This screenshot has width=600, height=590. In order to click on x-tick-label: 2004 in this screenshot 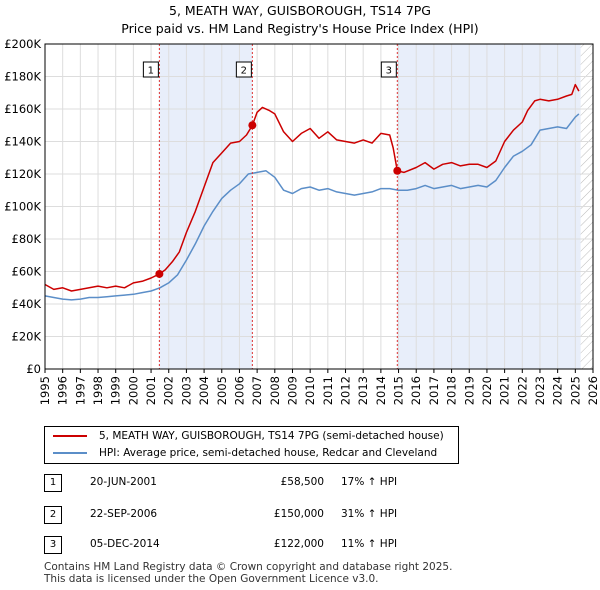, I will do `click(204, 390)`.